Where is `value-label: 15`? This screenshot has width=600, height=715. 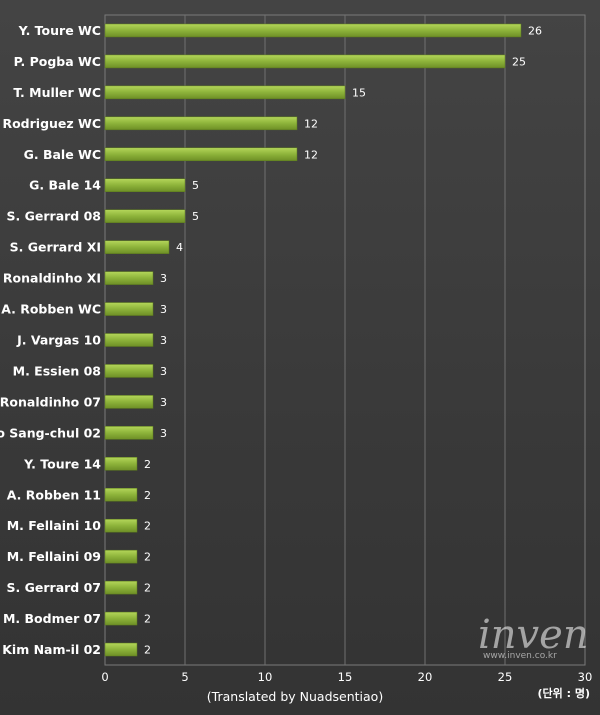
value-label: 15 is located at coordinates (359, 92).